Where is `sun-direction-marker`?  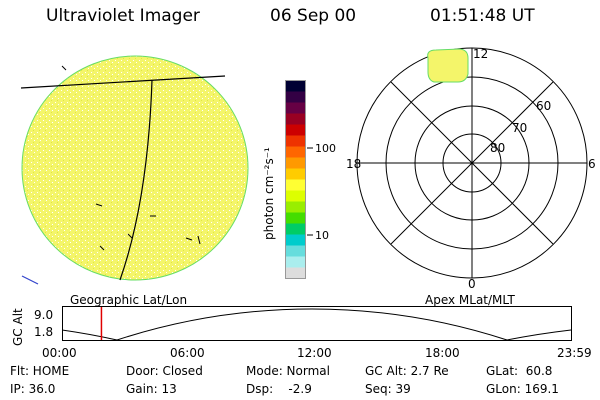
sun-direction-marker is located at coordinates (30, 280).